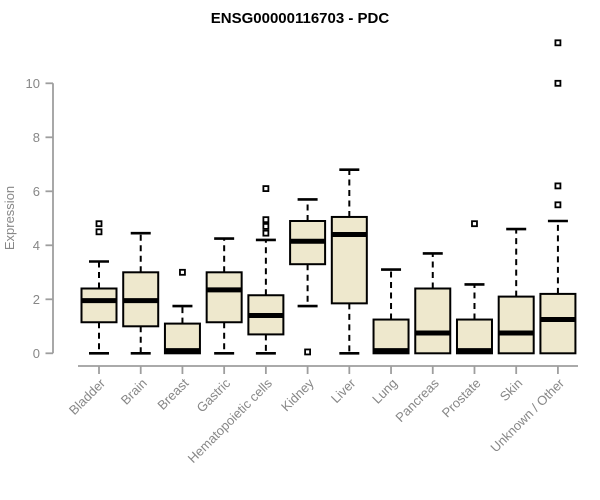  What do you see at coordinates (182, 272) in the screenshot?
I see `box-breast-outlier` at bounding box center [182, 272].